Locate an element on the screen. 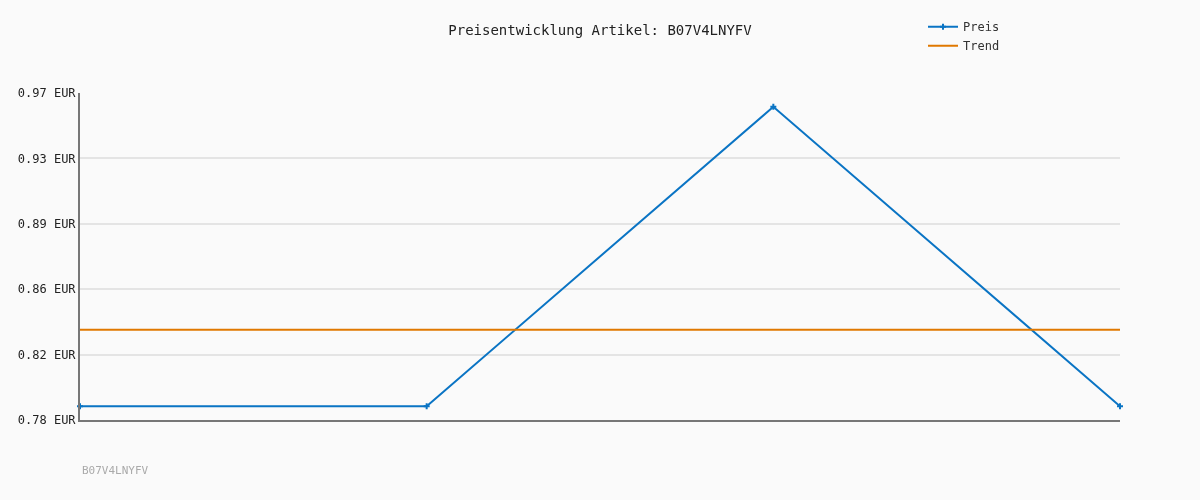 The width and height of the screenshot is (1200, 500). legend-label: Preis is located at coordinates (981, 27).